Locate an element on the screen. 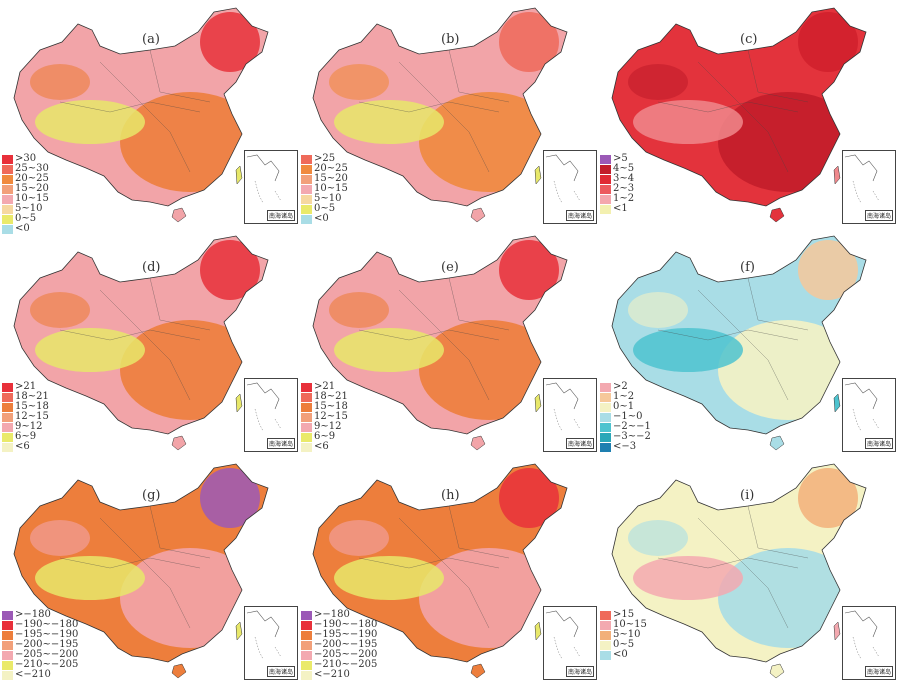 The height and width of the screenshot is (686, 897). legend-item: >21 is located at coordinates (25, 387).